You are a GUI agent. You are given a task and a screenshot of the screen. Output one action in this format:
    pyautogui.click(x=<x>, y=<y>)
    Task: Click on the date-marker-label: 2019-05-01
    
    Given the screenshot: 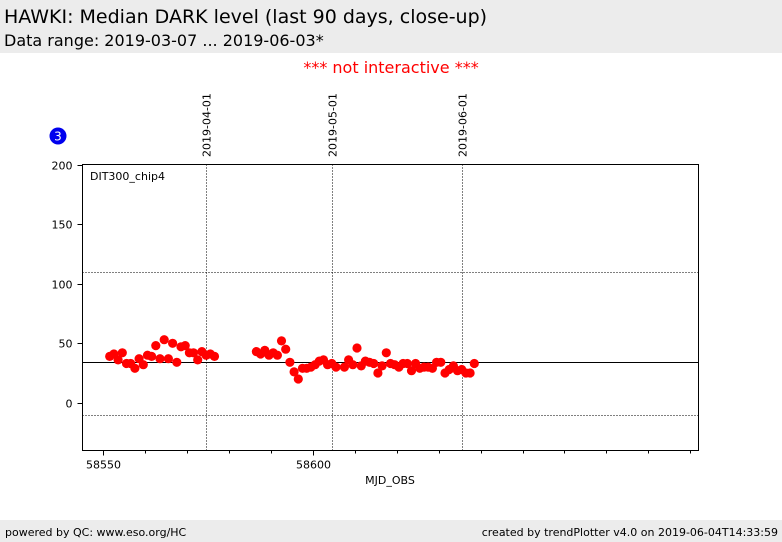 What is the action you would take?
    pyautogui.click(x=333, y=125)
    